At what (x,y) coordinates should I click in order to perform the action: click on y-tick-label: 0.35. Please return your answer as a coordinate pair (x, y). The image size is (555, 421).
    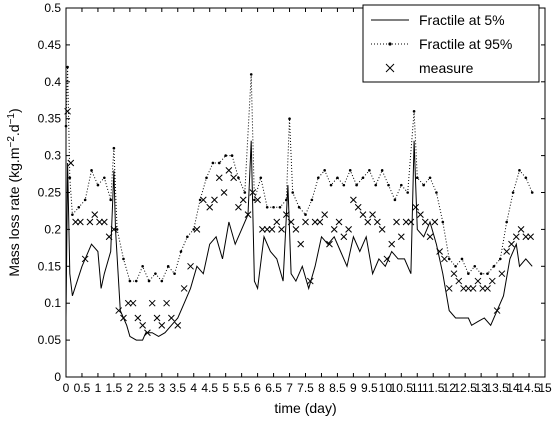
    Looking at the image, I should click on (50, 119).